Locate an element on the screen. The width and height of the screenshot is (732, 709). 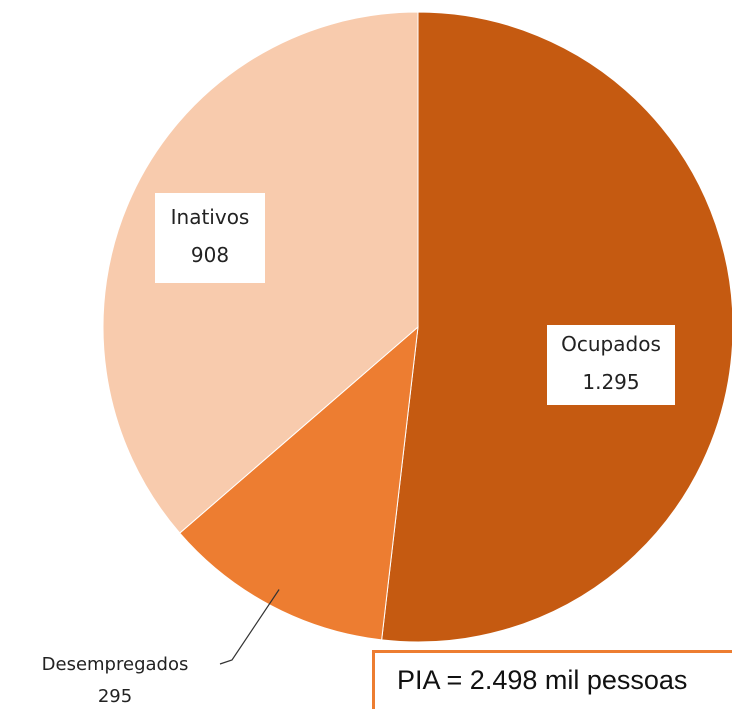
pie-slice is located at coordinates (299, 483).